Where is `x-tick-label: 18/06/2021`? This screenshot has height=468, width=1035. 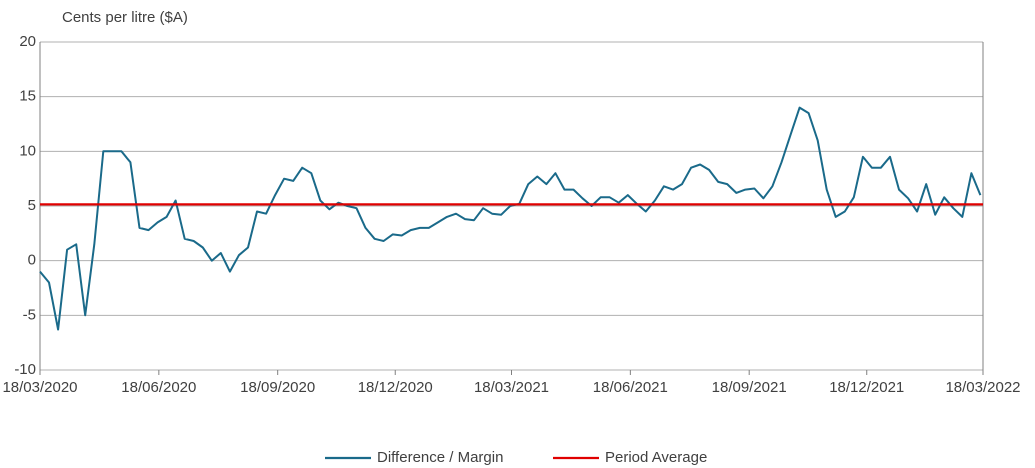 x-tick-label: 18/06/2021 is located at coordinates (630, 387).